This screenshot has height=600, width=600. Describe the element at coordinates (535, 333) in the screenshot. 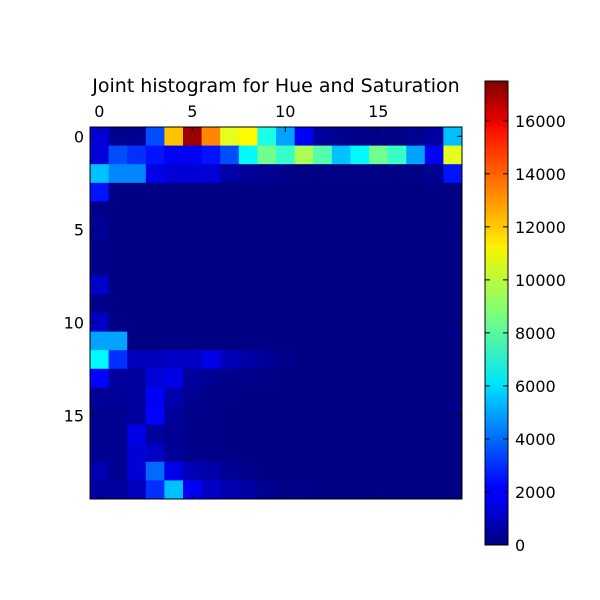

I see `colorbar-tick-label: 8000` at that location.